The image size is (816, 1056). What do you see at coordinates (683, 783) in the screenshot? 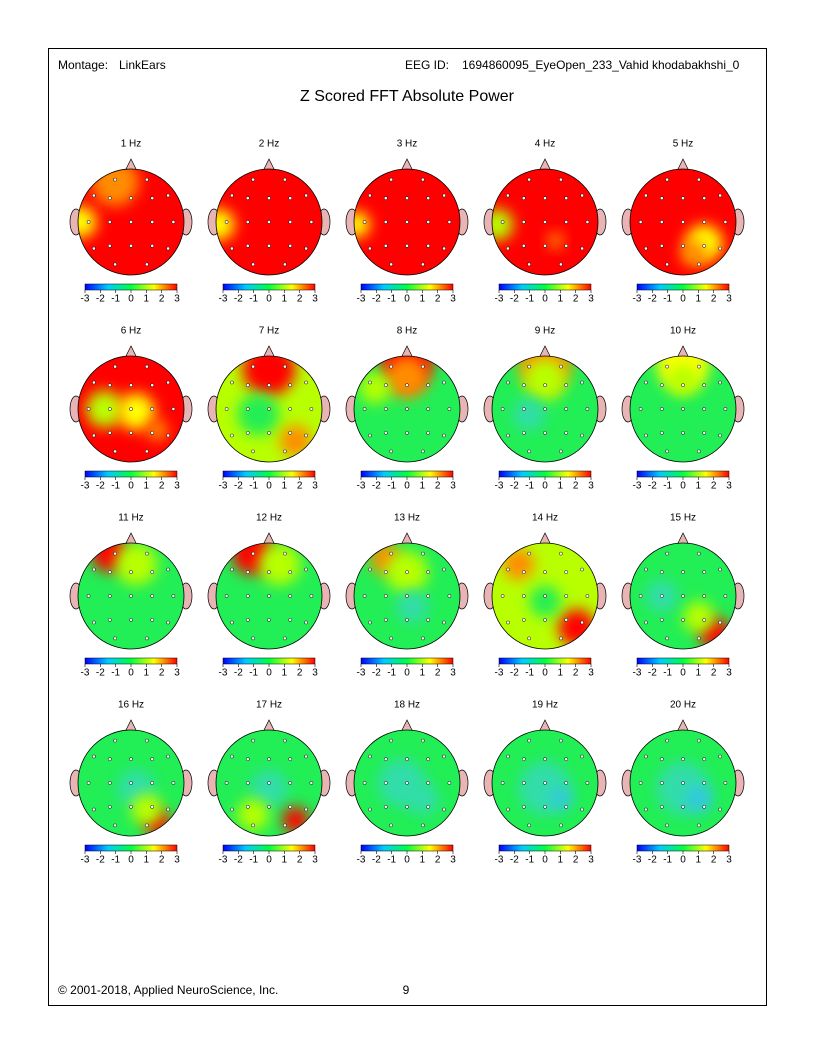
I see `topomap: 20 Hz -3 -2 -1 0 1 2 3` at bounding box center [683, 783].